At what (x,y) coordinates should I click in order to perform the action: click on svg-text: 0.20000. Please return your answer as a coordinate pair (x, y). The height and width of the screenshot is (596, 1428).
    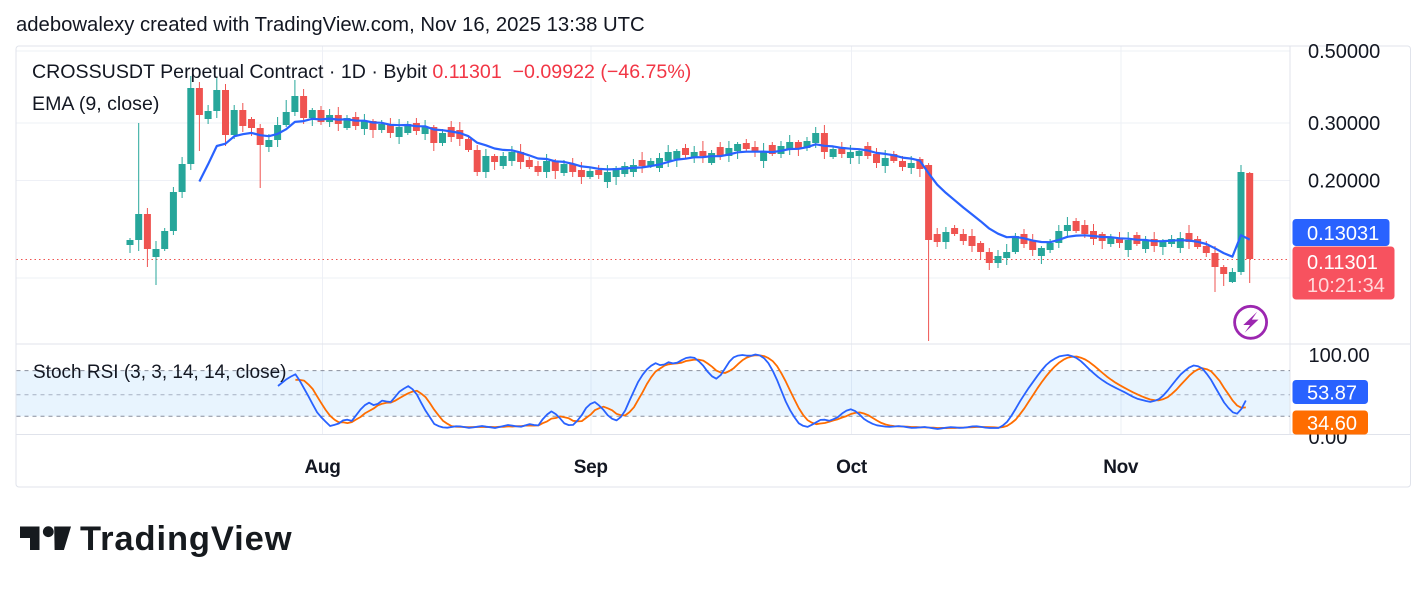
    Looking at the image, I should click on (1344, 182).